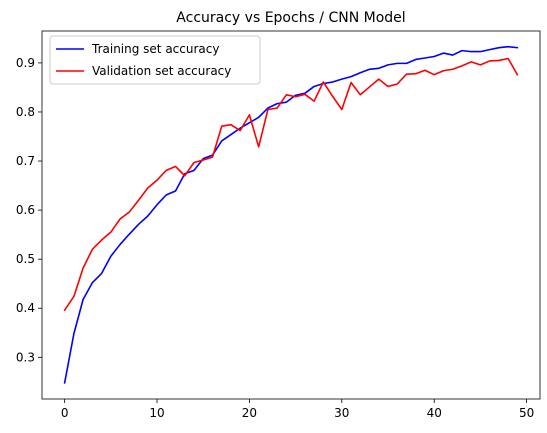 The width and height of the screenshot is (547, 433). I want to click on x-tick-label: 0, so click(65, 413).